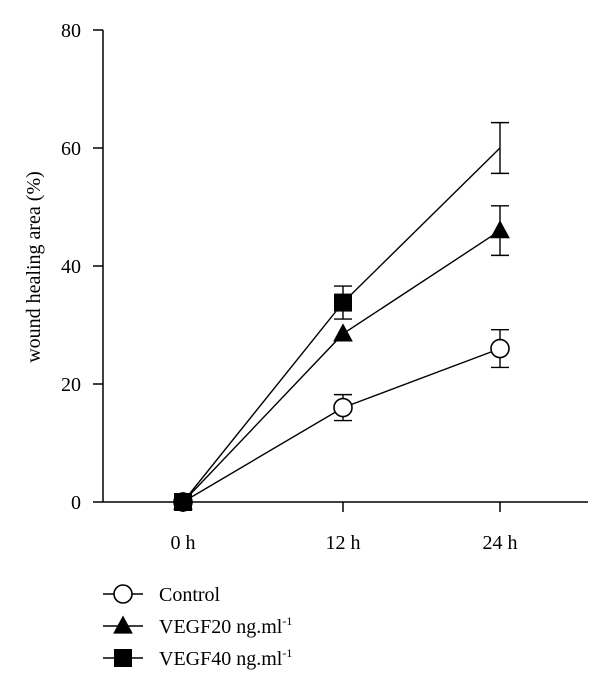 Image resolution: width=600 pixels, height=693 pixels. Describe the element at coordinates (71, 385) in the screenshot. I see `y-tick-label: 20` at that location.